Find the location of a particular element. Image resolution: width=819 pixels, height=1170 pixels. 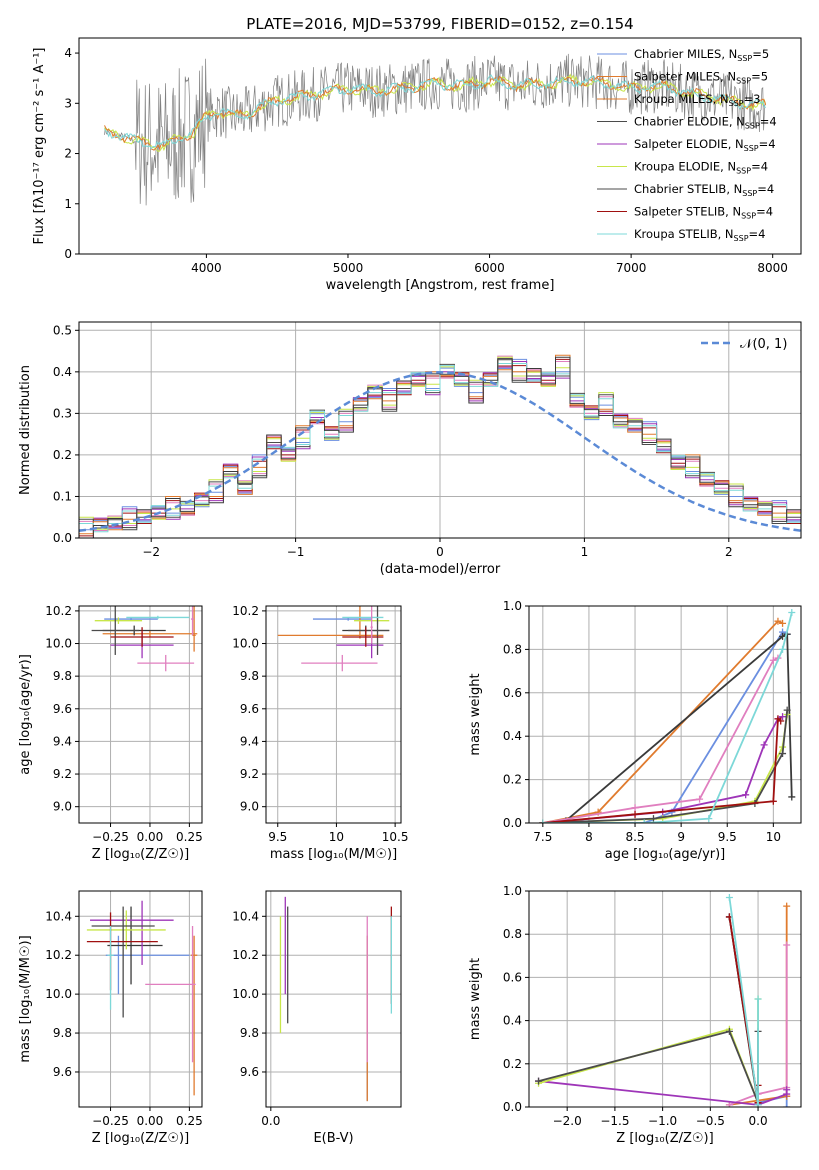

histogram-step is located at coordinates (440, 447).